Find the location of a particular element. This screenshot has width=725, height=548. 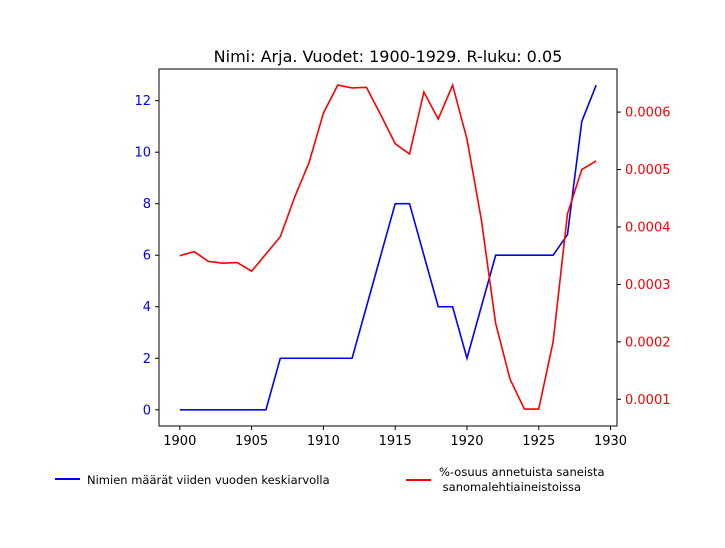

y-right-tick-label: 0.0006 is located at coordinates (648, 113).